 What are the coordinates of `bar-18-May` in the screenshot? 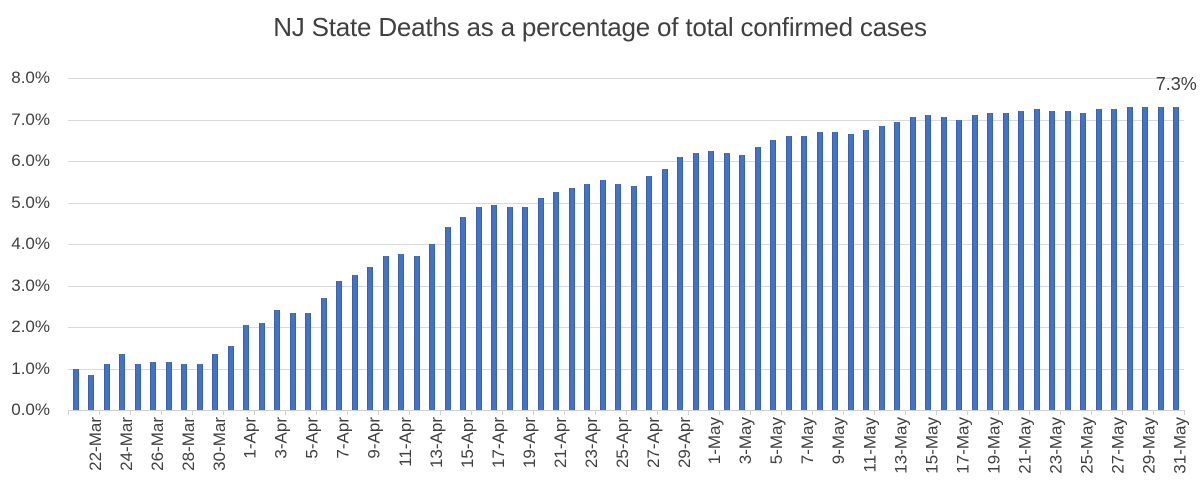 It's located at (959, 264).